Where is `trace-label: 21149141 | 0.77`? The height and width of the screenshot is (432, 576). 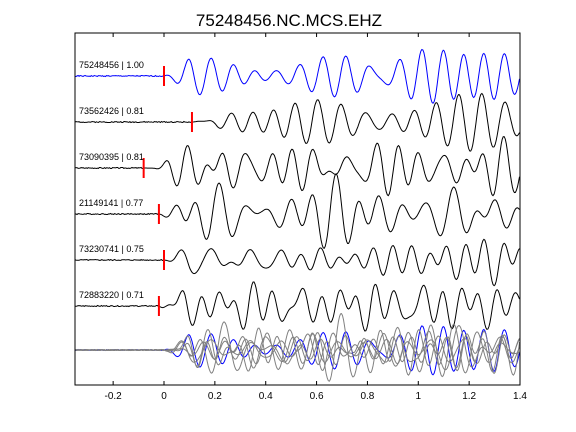
trace-label: 21149141 | 0.77 is located at coordinates (111, 203).